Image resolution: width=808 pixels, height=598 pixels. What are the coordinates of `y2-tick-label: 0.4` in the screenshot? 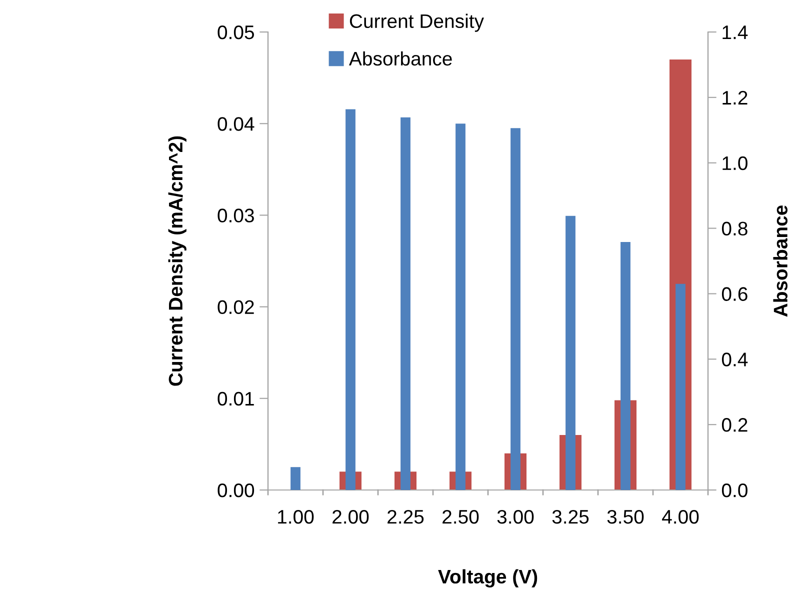 It's located at (735, 359).